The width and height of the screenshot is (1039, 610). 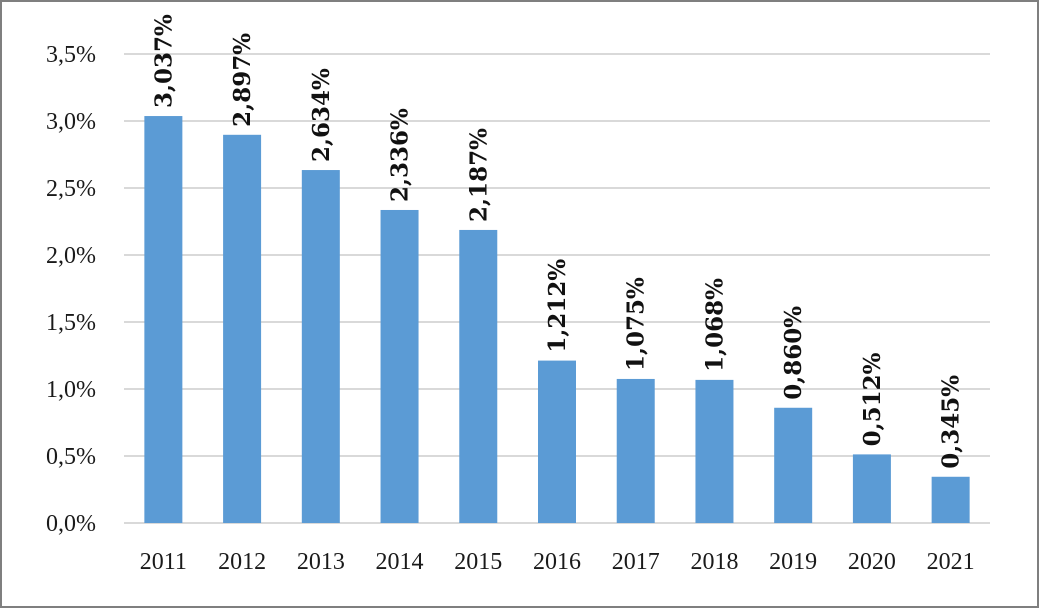 What do you see at coordinates (478, 175) in the screenshot?
I see `data-label: 2,187%` at bounding box center [478, 175].